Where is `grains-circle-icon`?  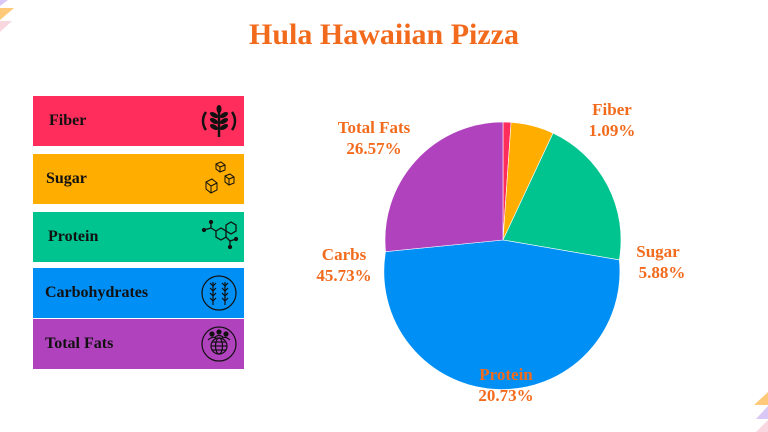 grains-circle-icon is located at coordinates (219, 293).